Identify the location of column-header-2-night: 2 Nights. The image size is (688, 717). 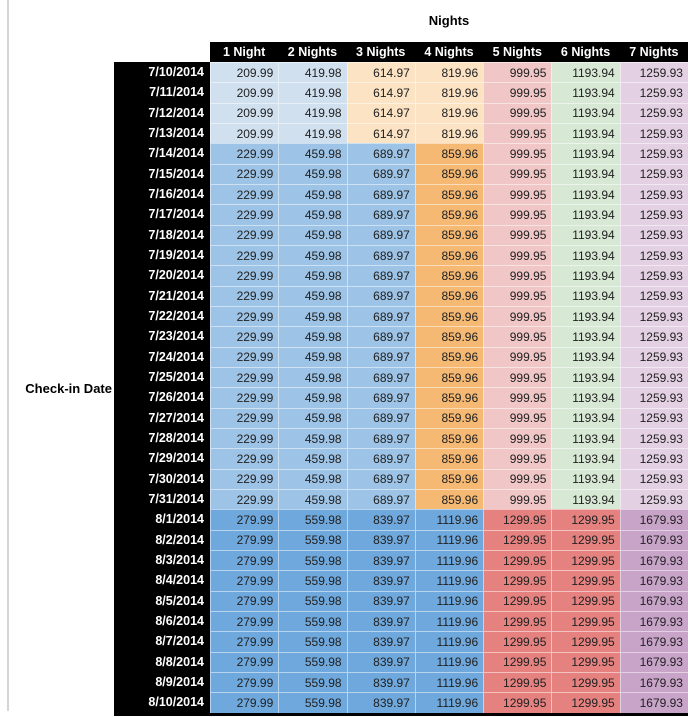
(312, 52).